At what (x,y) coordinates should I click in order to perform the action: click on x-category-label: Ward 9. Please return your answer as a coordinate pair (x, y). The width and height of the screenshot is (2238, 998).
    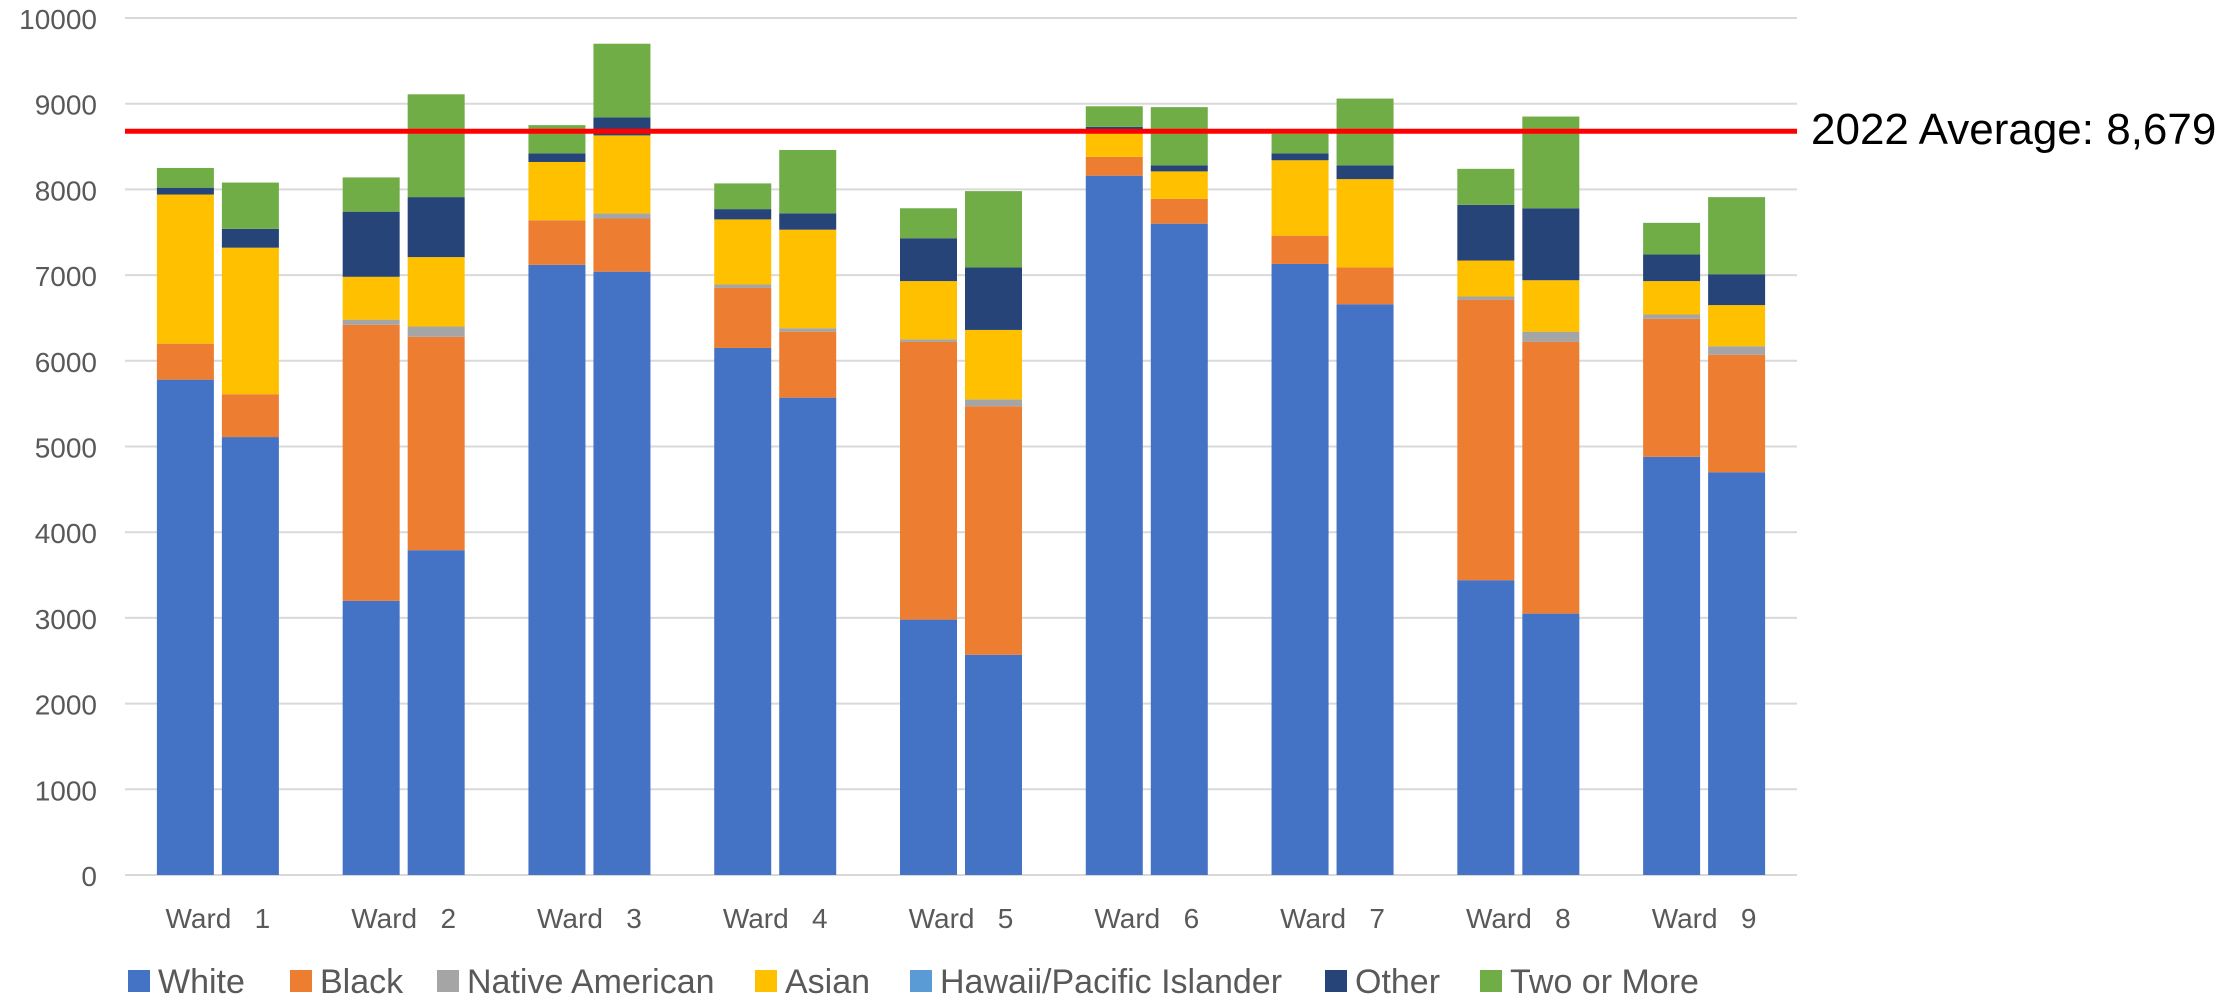
    Looking at the image, I should click on (1704, 918).